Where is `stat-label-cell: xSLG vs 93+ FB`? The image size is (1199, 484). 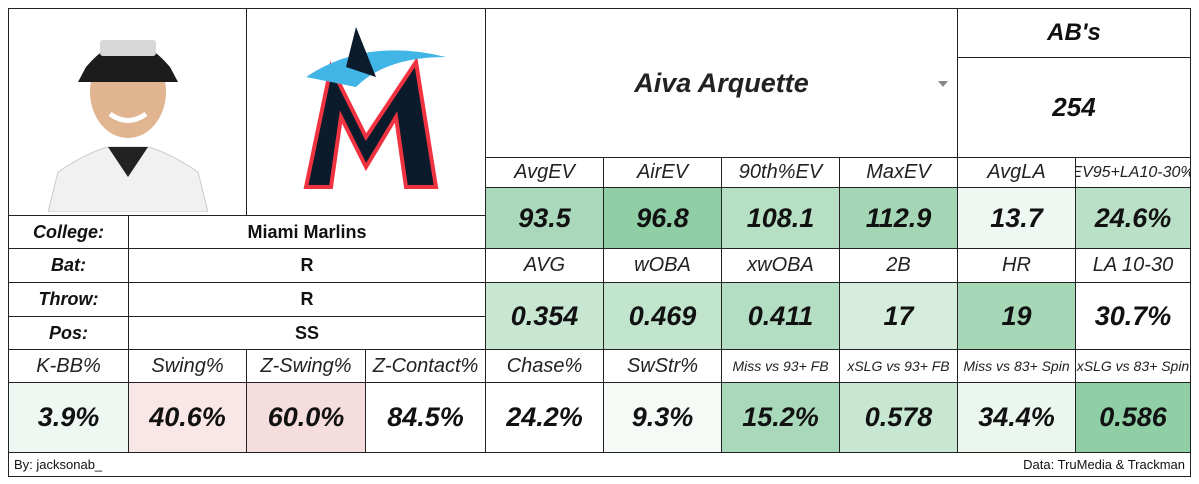
stat-label-cell: xSLG vs 93+ FB is located at coordinates (898, 366).